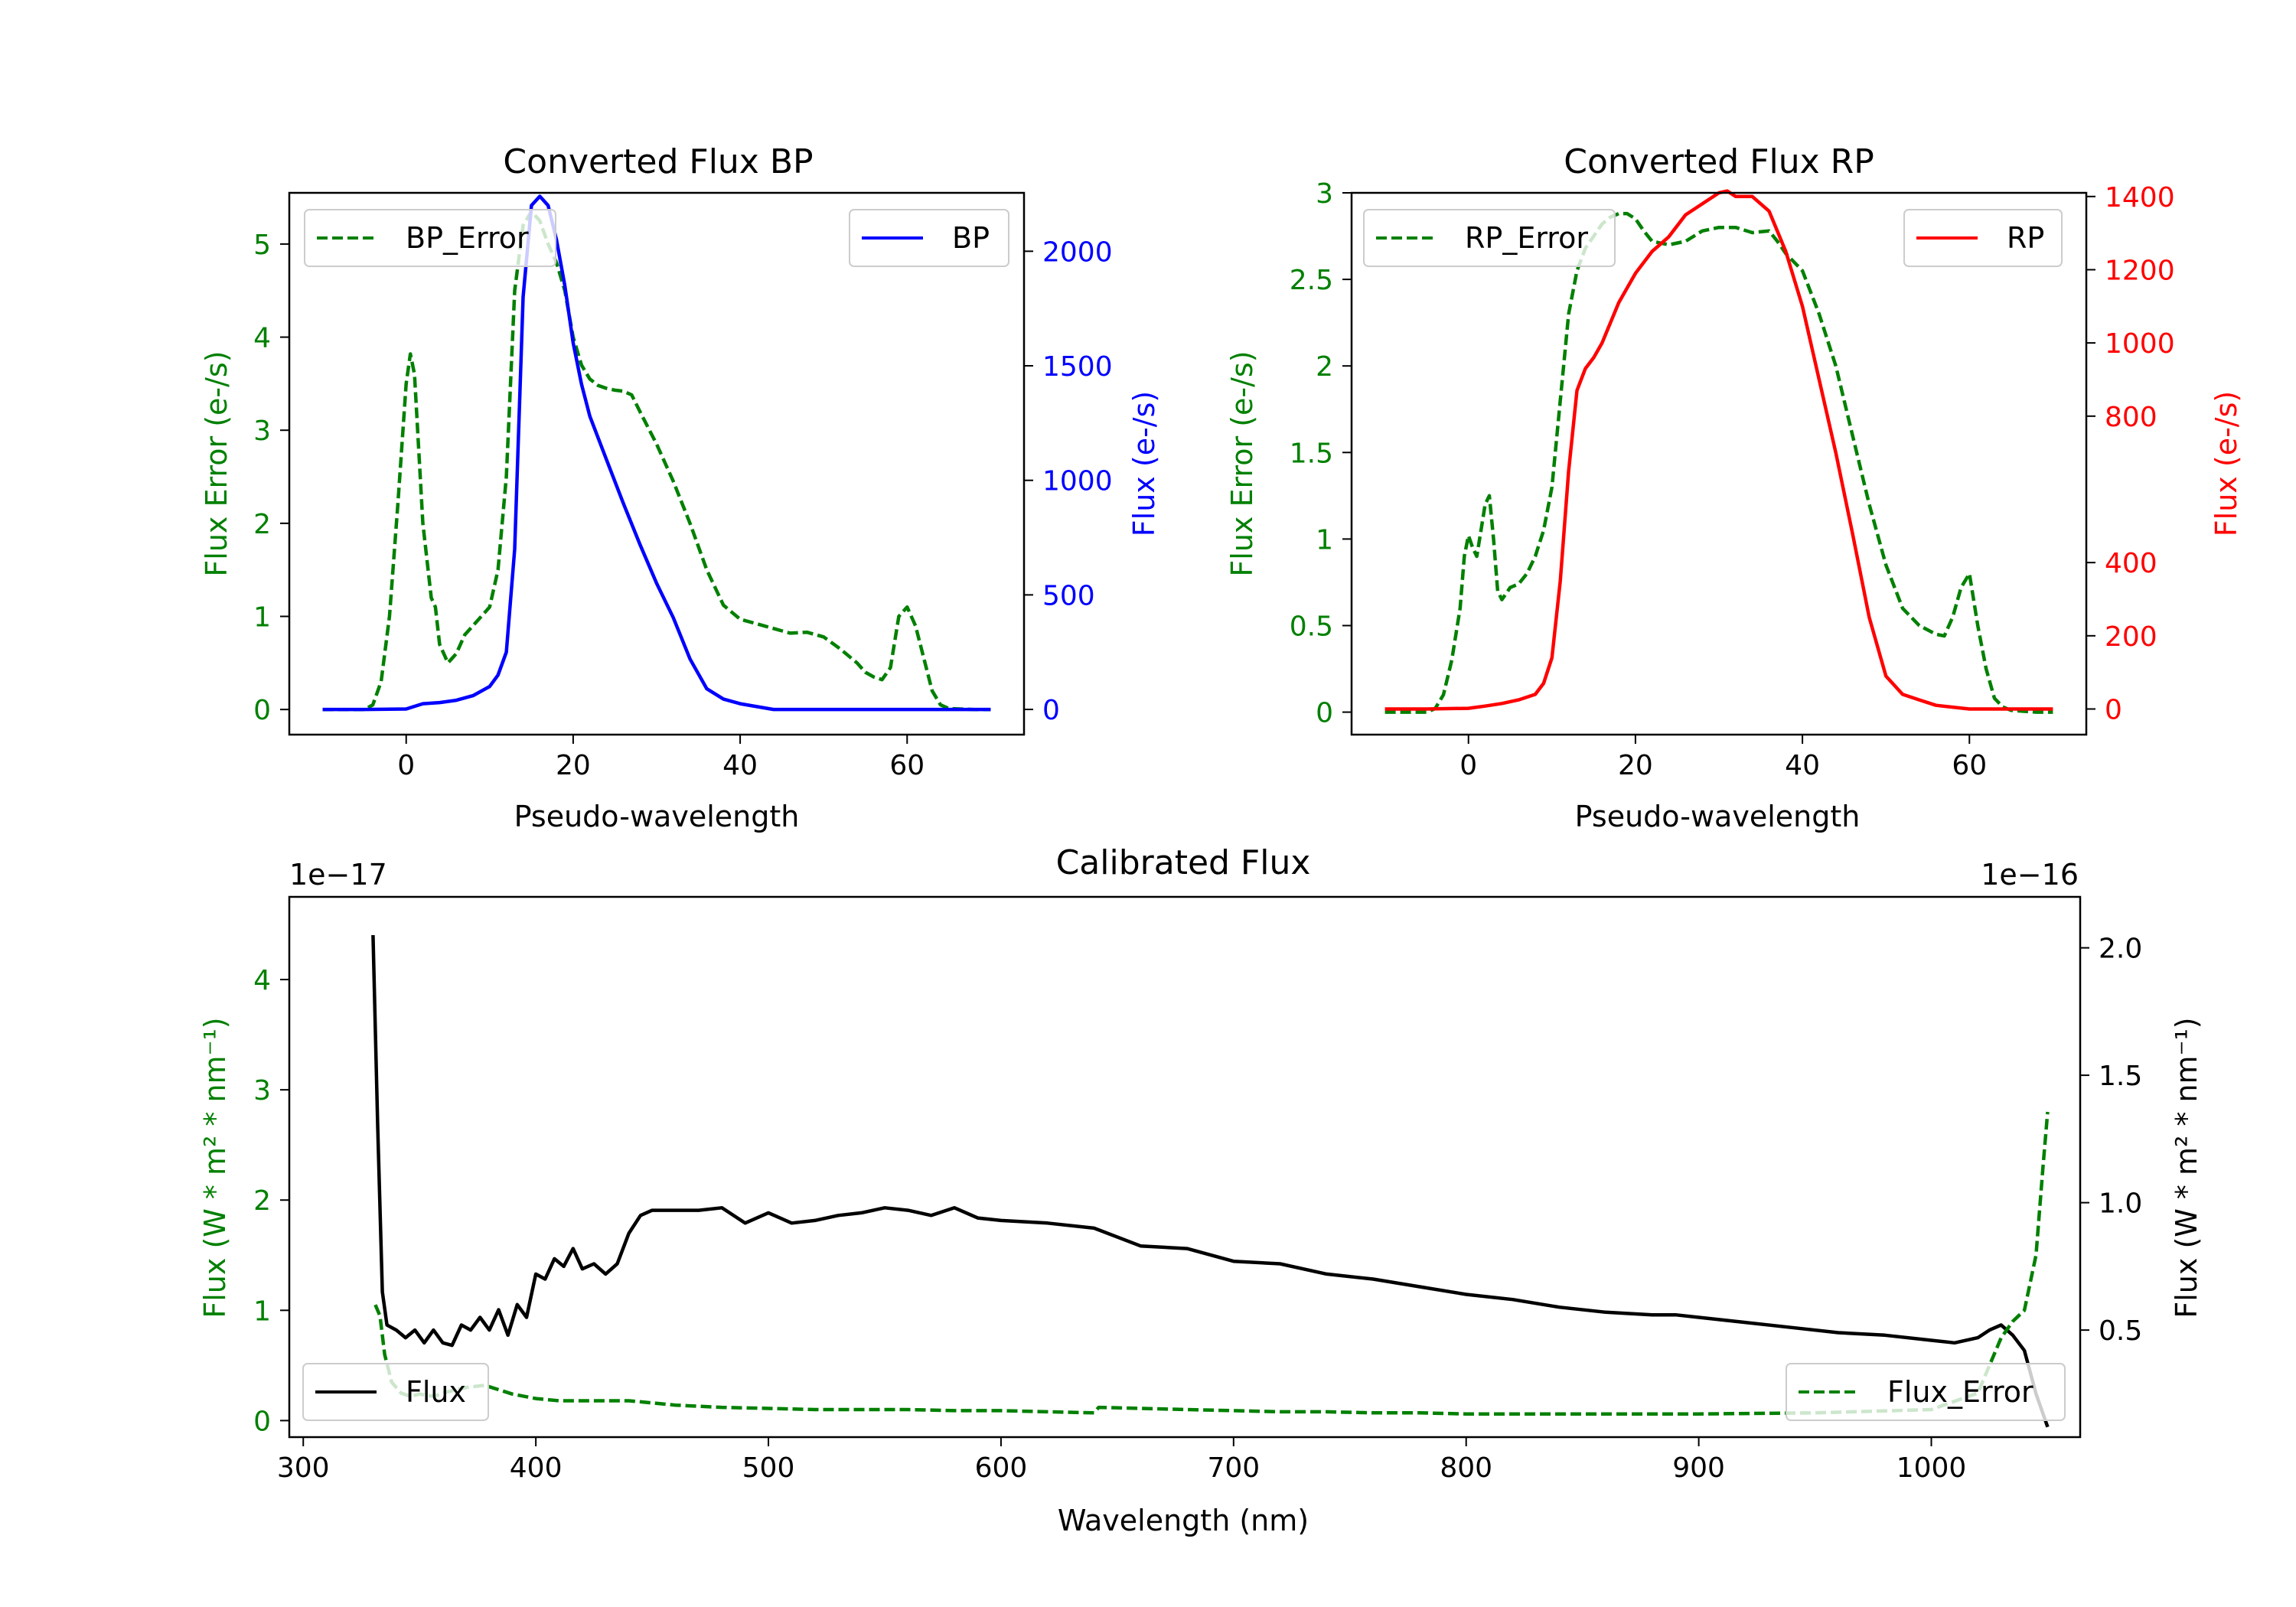 The width and height of the screenshot is (2296, 1607). Describe the element at coordinates (262, 1091) in the screenshot. I see `cal-ytick-left-label: 3` at that location.